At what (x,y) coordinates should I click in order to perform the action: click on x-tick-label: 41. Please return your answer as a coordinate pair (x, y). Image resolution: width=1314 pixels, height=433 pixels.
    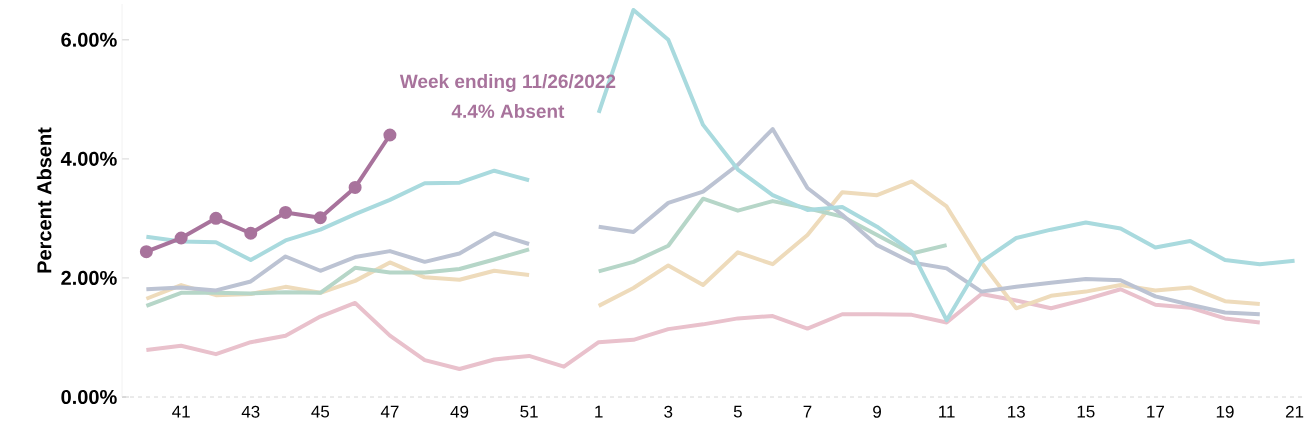
    Looking at the image, I should click on (181, 411).